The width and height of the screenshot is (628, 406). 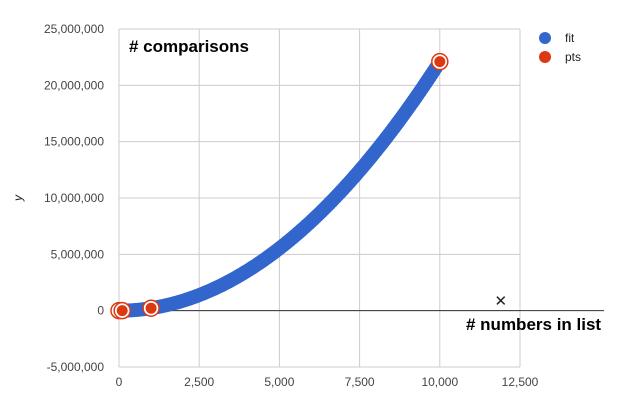 I want to click on annotation-numbers-in-list: # numbers in list, so click(x=533, y=324).